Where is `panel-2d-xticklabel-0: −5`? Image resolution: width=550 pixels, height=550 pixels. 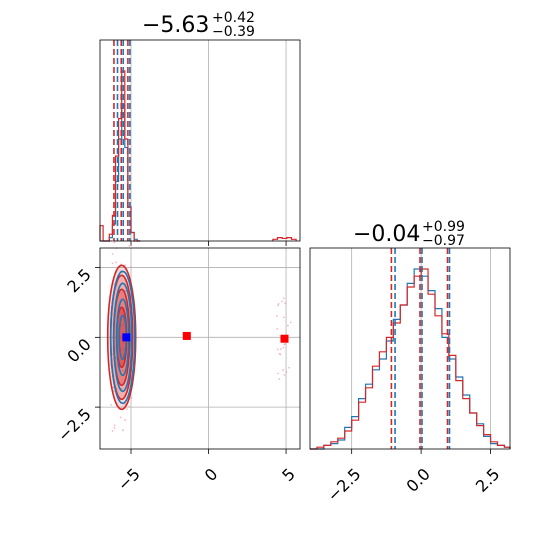 panel-2d-xticklabel-0: −5 is located at coordinates (129, 479).